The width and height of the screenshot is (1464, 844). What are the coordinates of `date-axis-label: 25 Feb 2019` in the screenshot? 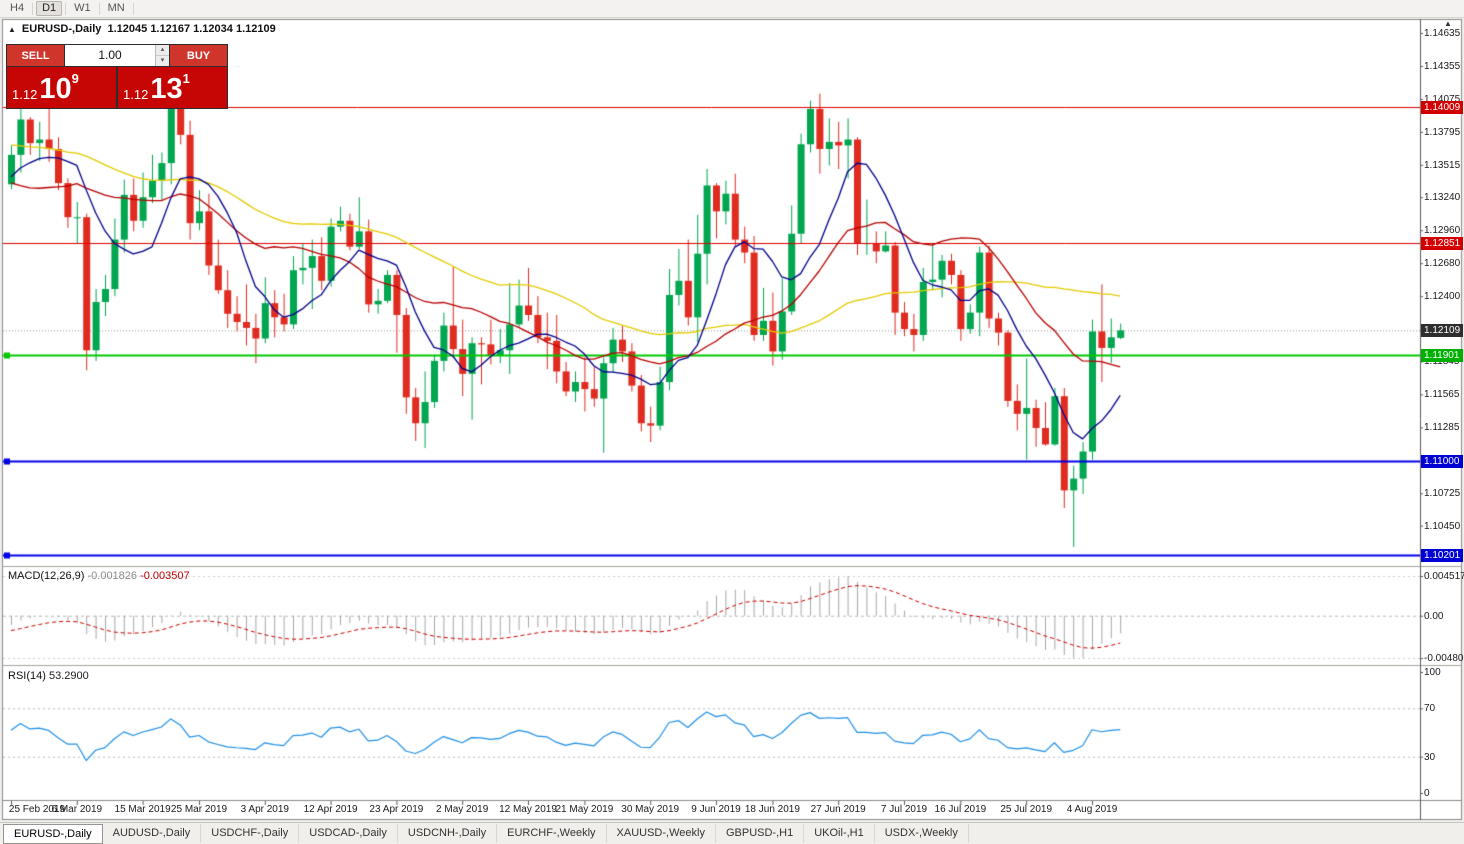 It's located at (37, 809).